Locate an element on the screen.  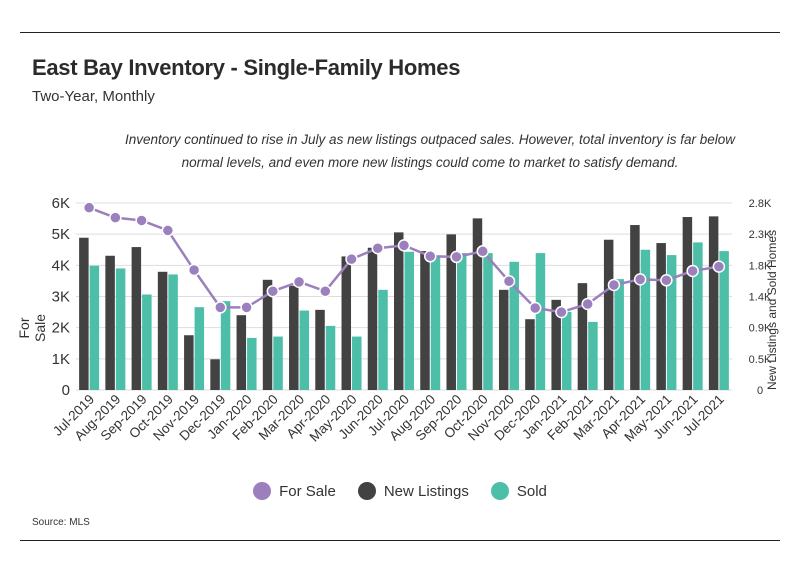
top-rule is located at coordinates (400, 32).